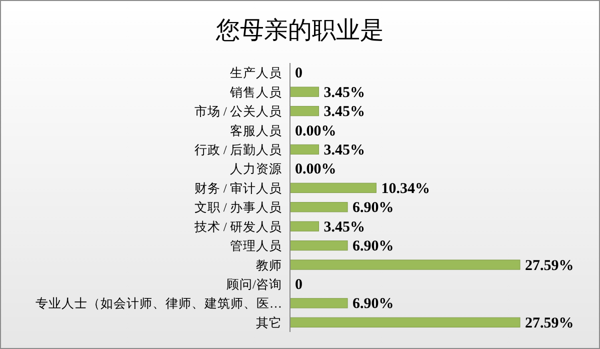  I want to click on data-label: 10.34%, so click(405, 188).